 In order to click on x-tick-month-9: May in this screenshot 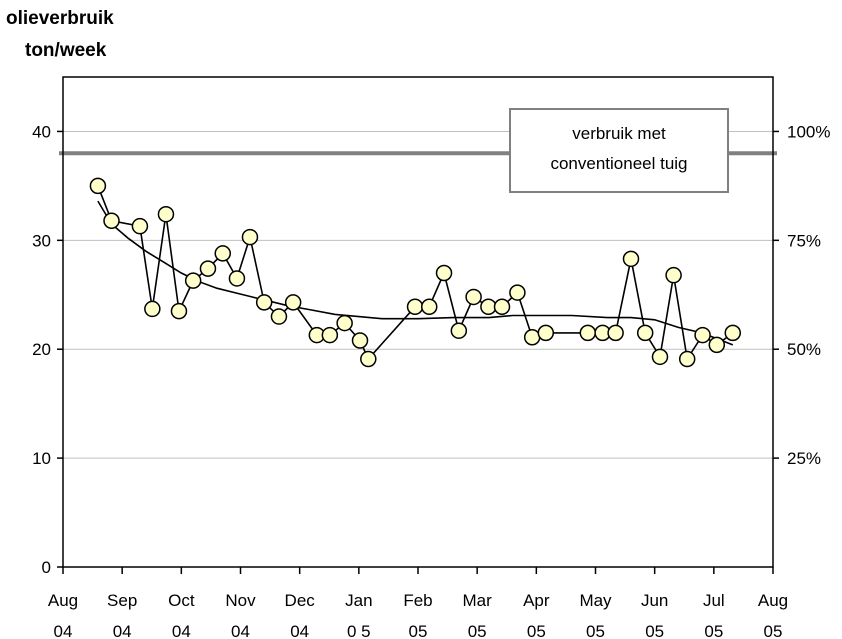, I will do `click(595, 600)`.